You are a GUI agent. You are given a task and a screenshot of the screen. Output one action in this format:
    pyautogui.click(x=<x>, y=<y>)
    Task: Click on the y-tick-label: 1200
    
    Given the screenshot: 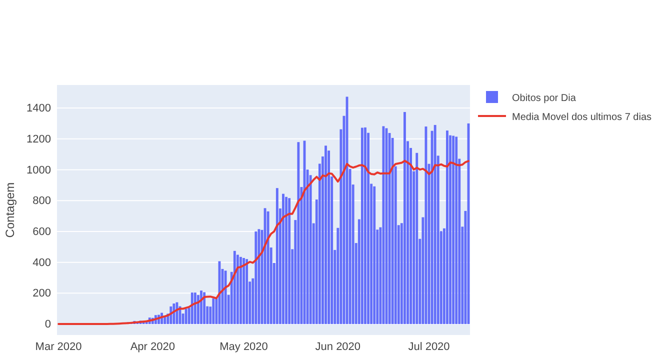 What is the action you would take?
    pyautogui.click(x=38, y=139)
    